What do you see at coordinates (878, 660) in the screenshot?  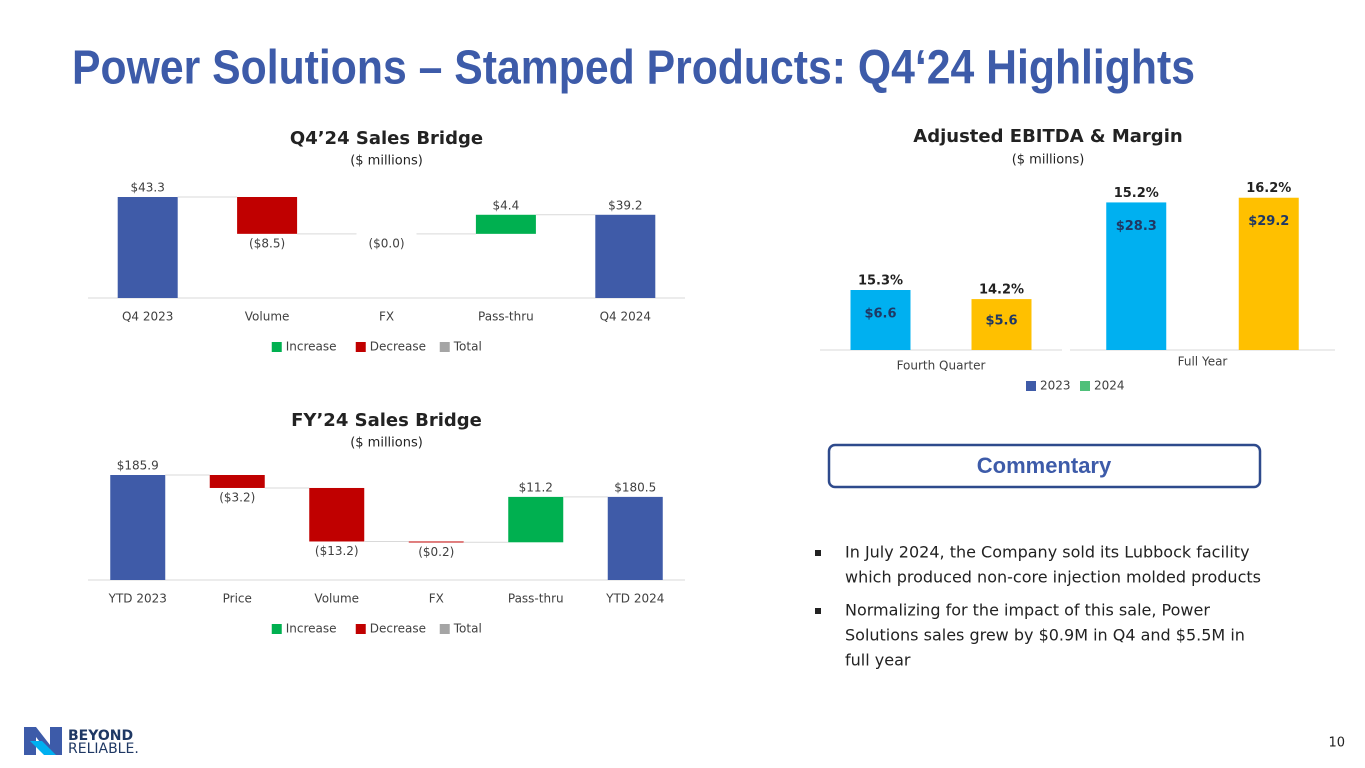 I see `bullet-text: full year` at bounding box center [878, 660].